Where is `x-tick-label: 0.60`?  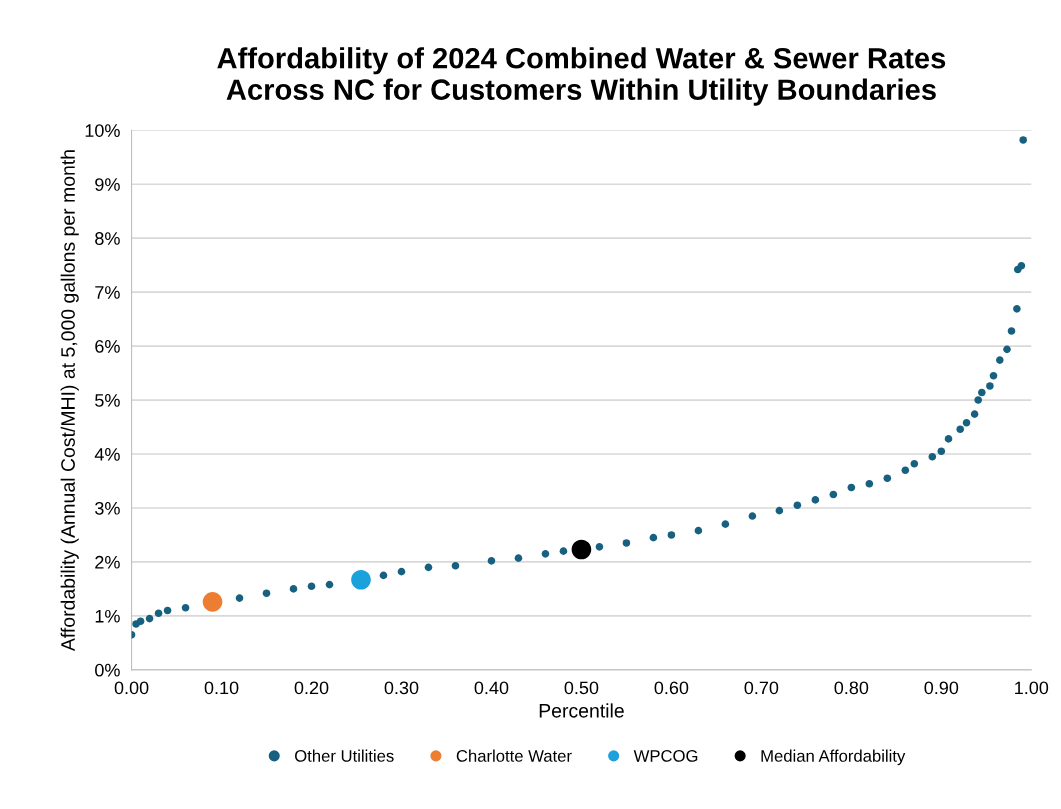 x-tick-label: 0.60 is located at coordinates (671, 688).